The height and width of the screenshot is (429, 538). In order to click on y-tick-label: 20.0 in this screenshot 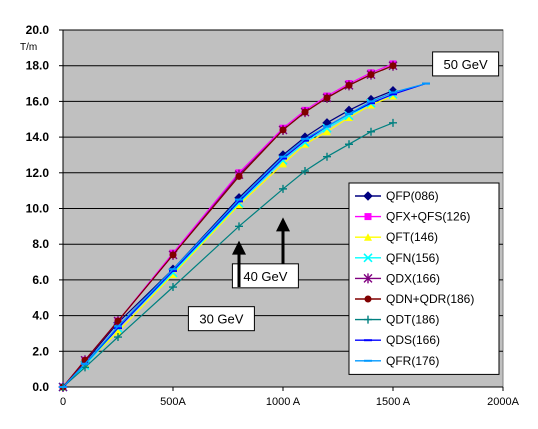, I will do `click(38, 30)`.